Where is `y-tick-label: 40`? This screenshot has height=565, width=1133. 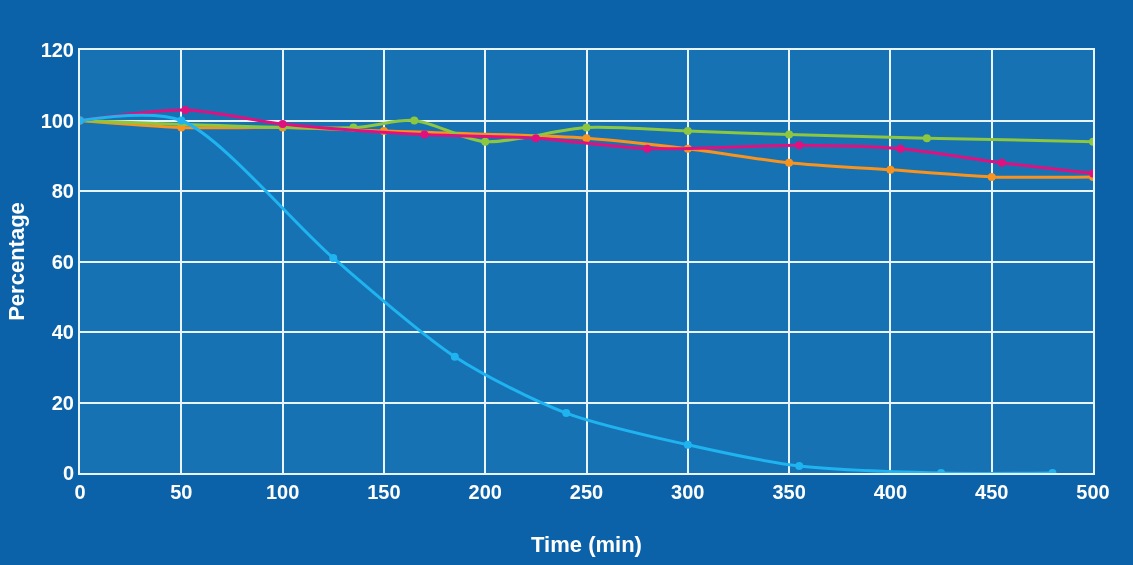
y-tick-label: 40 is located at coordinates (62, 332).